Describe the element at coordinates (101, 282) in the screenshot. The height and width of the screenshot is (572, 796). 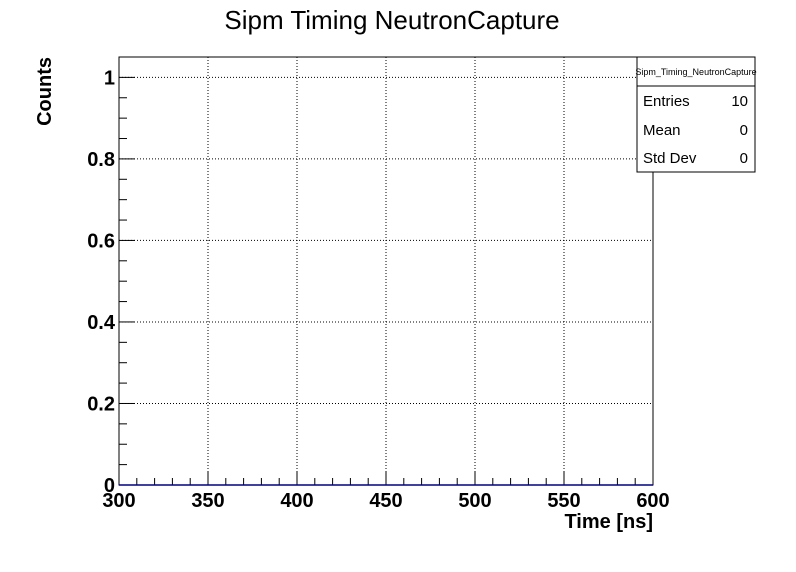
I see `y-tick-labels: 0 0.2 0.4 0.6 0.8 1` at that location.